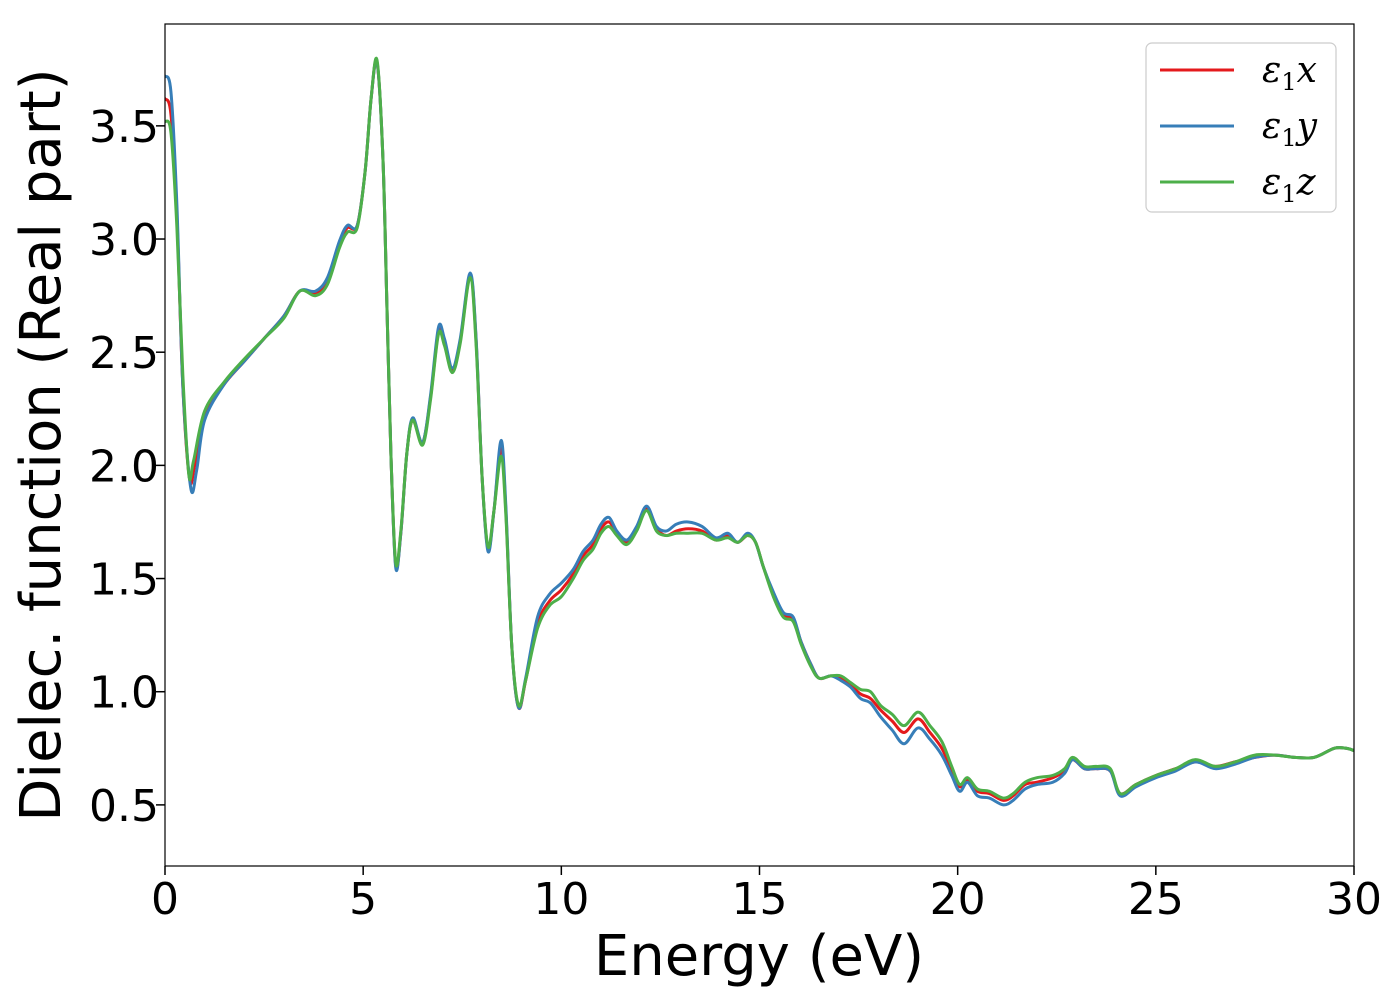 The image size is (1400, 1000). I want to click on x-tick-label: 30, so click(1354, 899).